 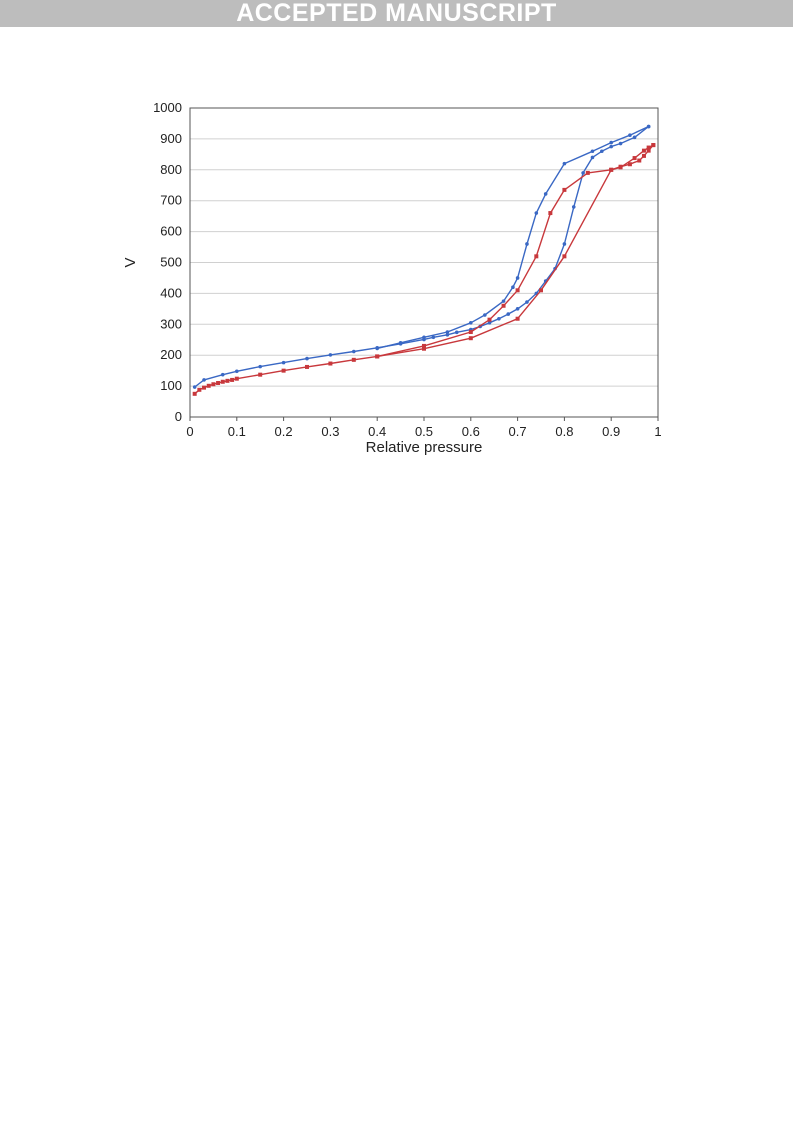 I want to click on y-tick-label: 100, so click(x=171, y=385).